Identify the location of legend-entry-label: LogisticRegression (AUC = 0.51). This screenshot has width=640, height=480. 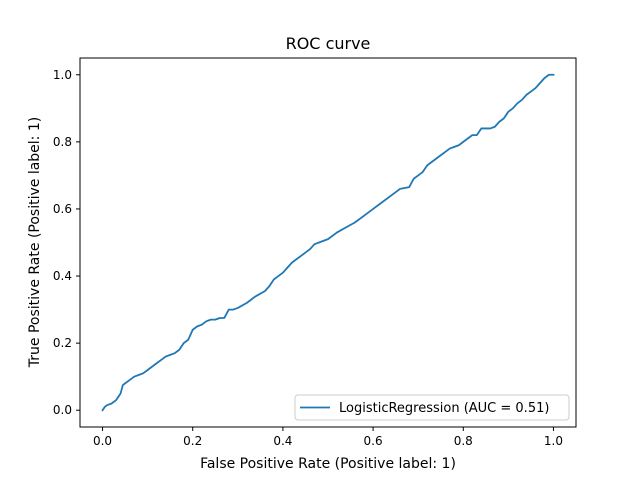
(444, 408).